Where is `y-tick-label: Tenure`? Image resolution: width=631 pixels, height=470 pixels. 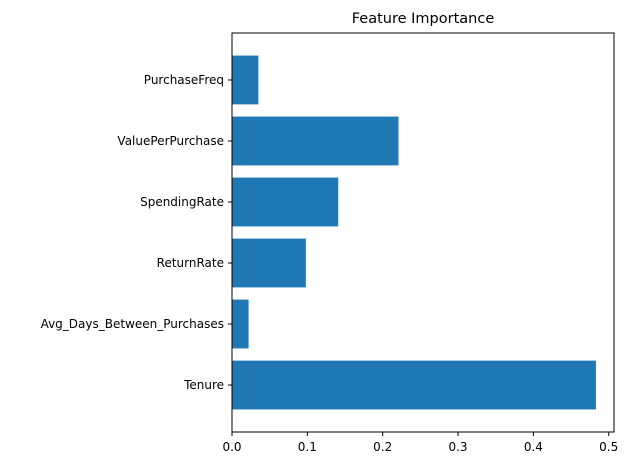 y-tick-label: Tenure is located at coordinates (203, 385).